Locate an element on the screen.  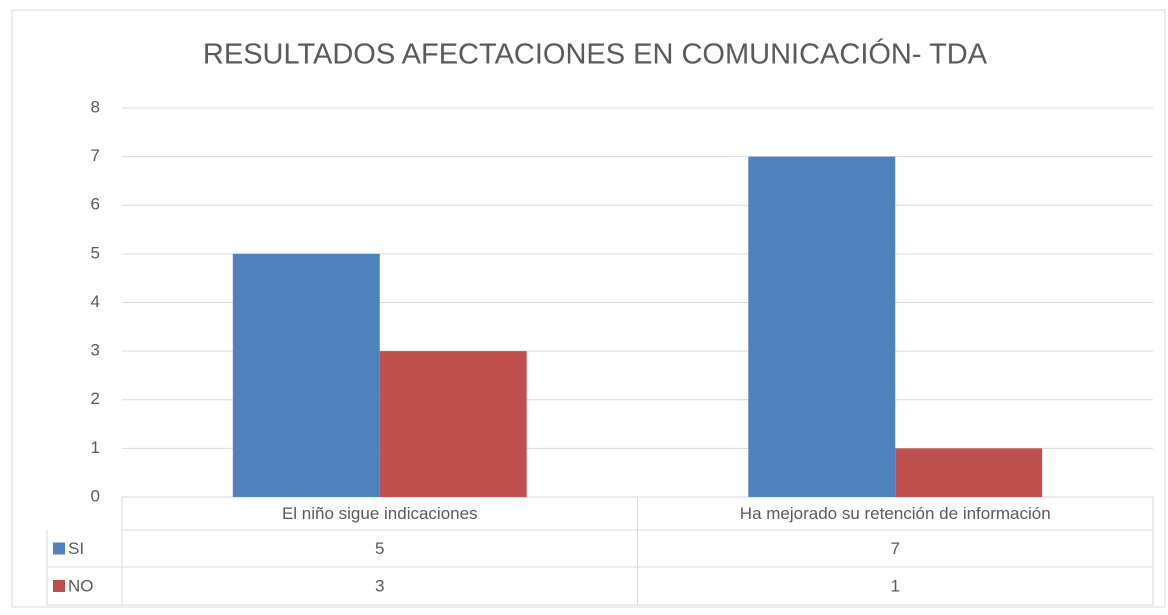
x-tick-label: Ha mejorado su retención de información is located at coordinates (895, 513).